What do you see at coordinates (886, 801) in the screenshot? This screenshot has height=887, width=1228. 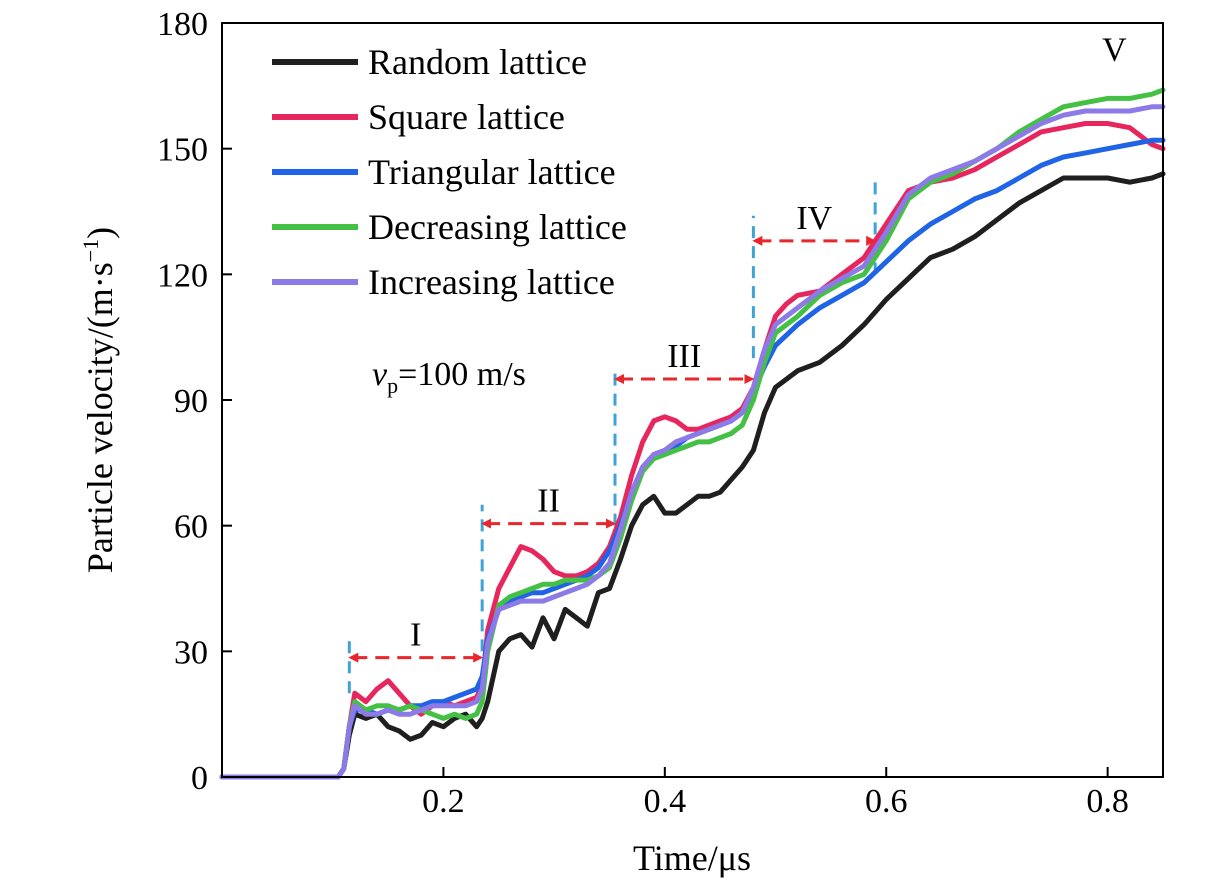 I see `x-tick-label-2: 0.6` at bounding box center [886, 801].